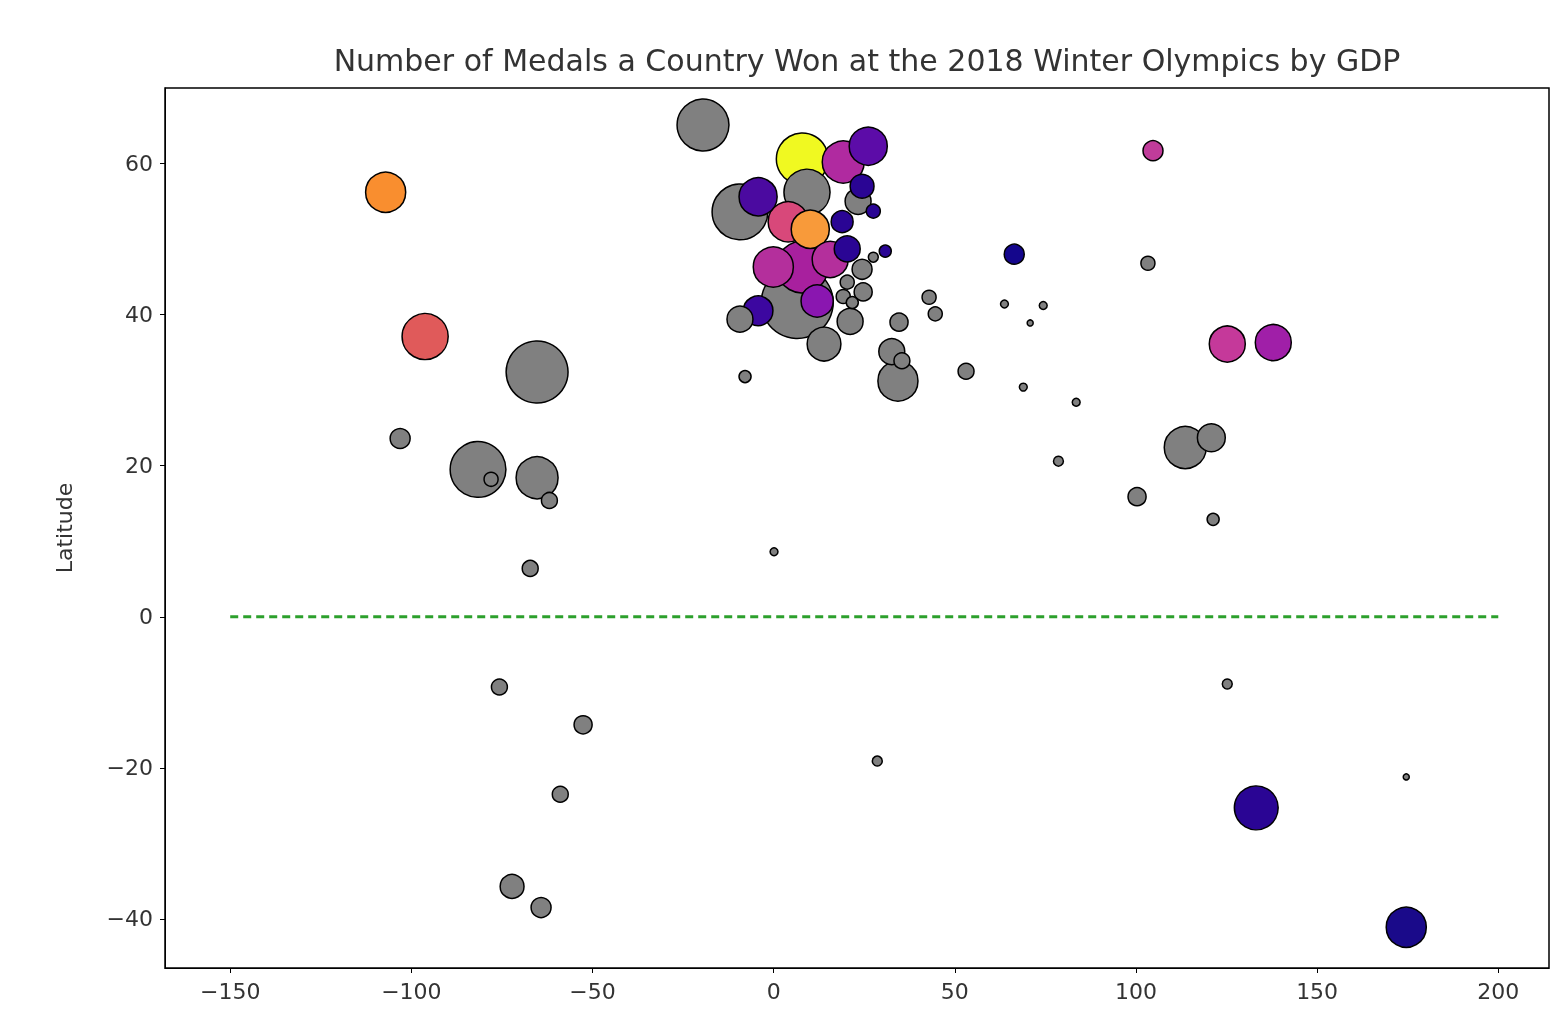  What do you see at coordinates (64, 528) in the screenshot?
I see `y-axis-title: Latitude` at bounding box center [64, 528].